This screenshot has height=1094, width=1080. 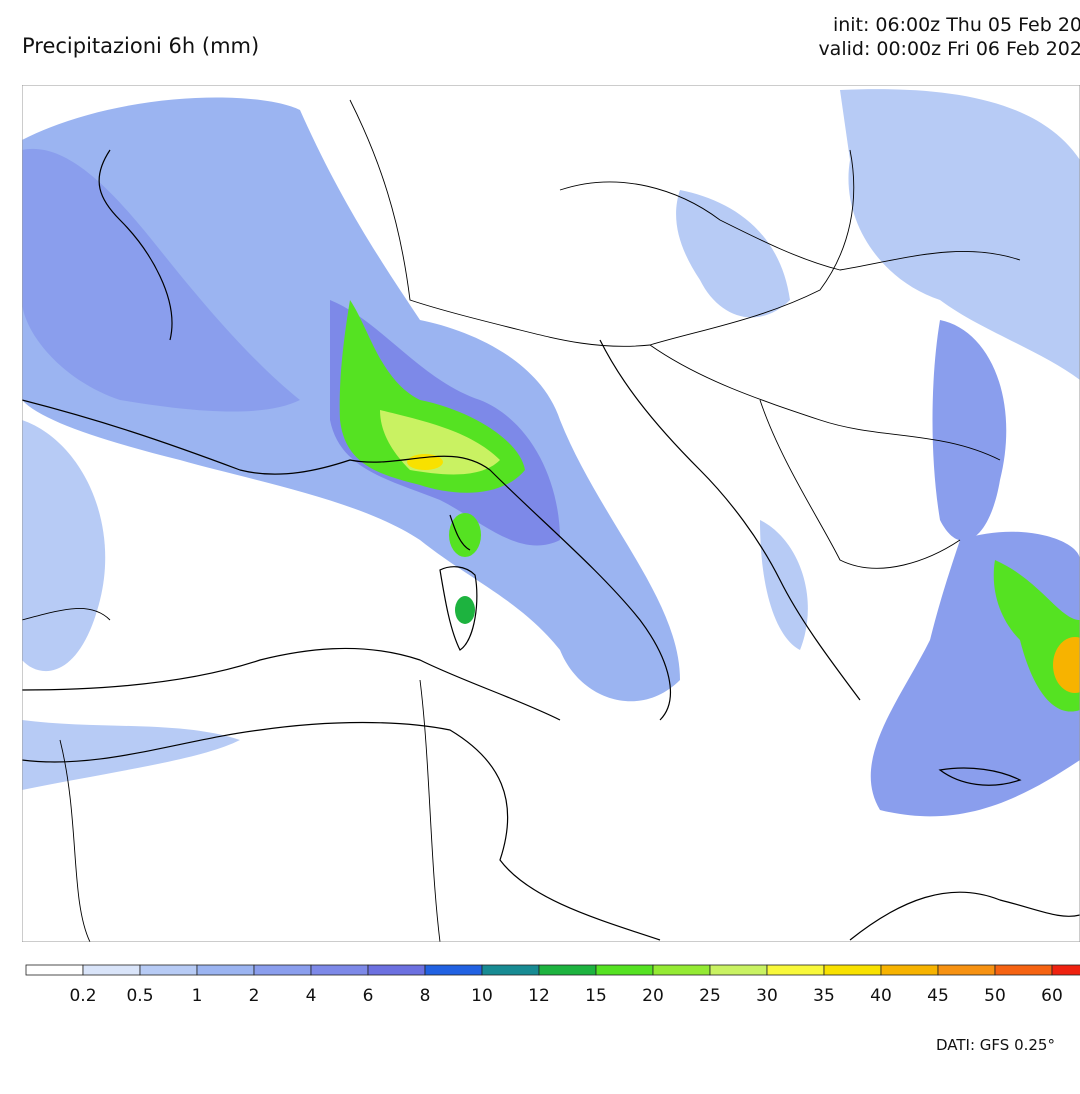 I want to click on colorbar-label: 0.5, so click(x=139, y=996).